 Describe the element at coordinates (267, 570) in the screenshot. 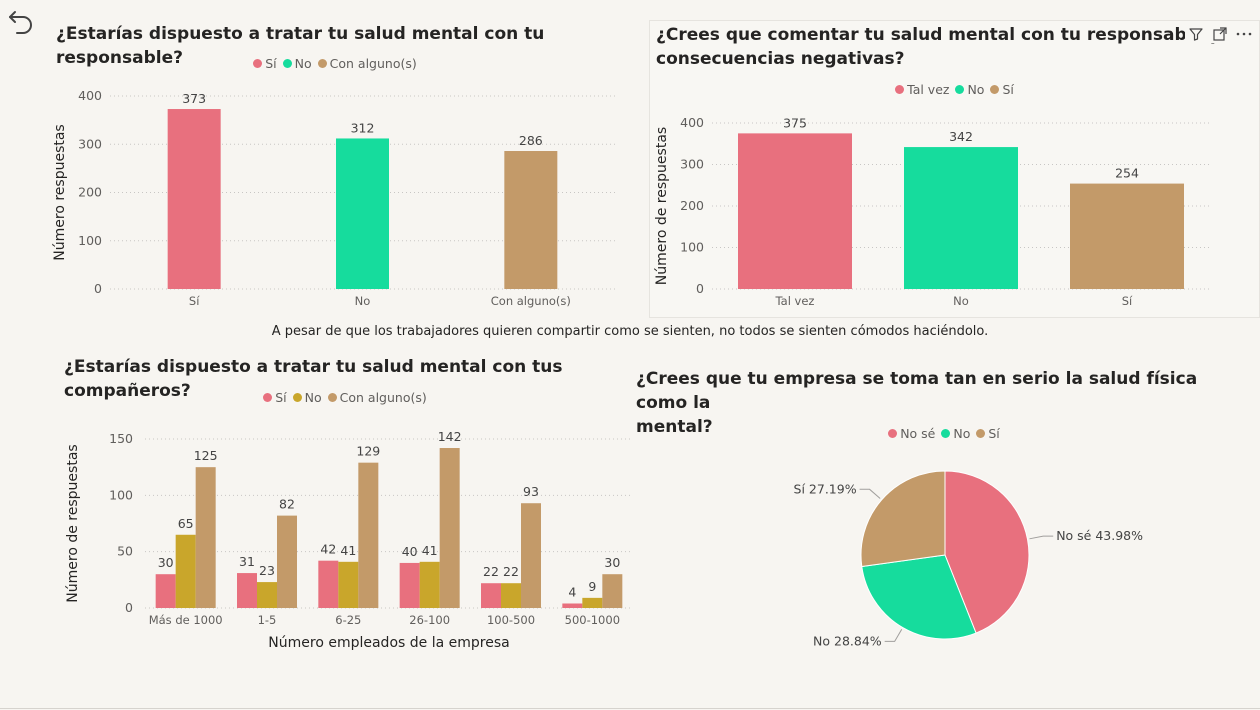

I see `data-label: 23` at that location.